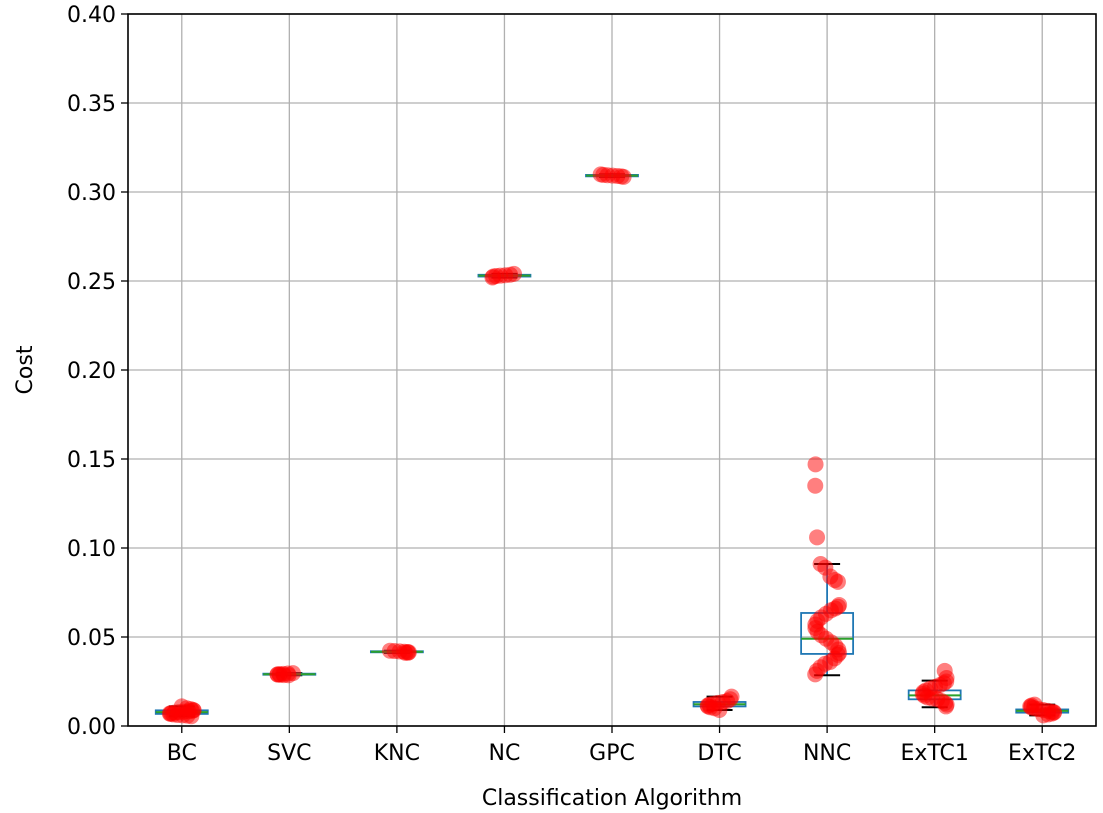 The width and height of the screenshot is (1103, 813). What do you see at coordinates (289, 675) in the screenshot?
I see `data-point-svc` at bounding box center [289, 675].